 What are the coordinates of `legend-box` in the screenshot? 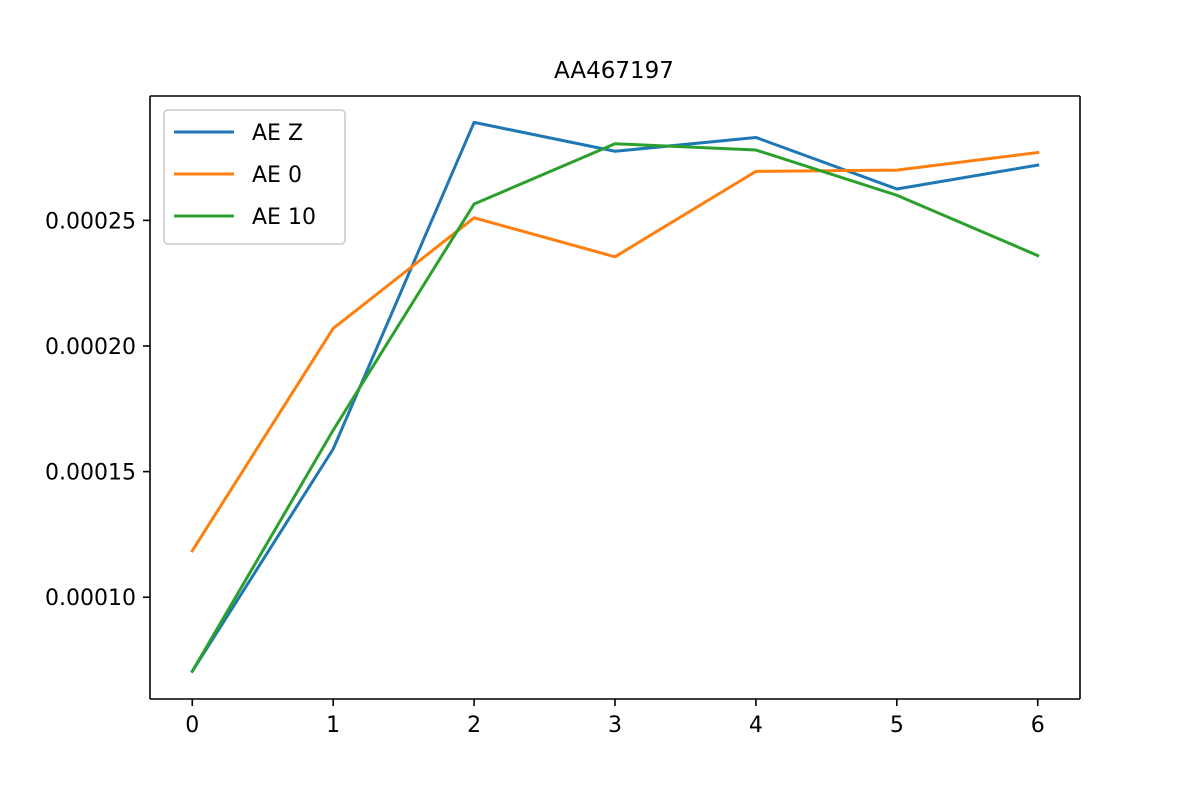 It's located at (254, 177).